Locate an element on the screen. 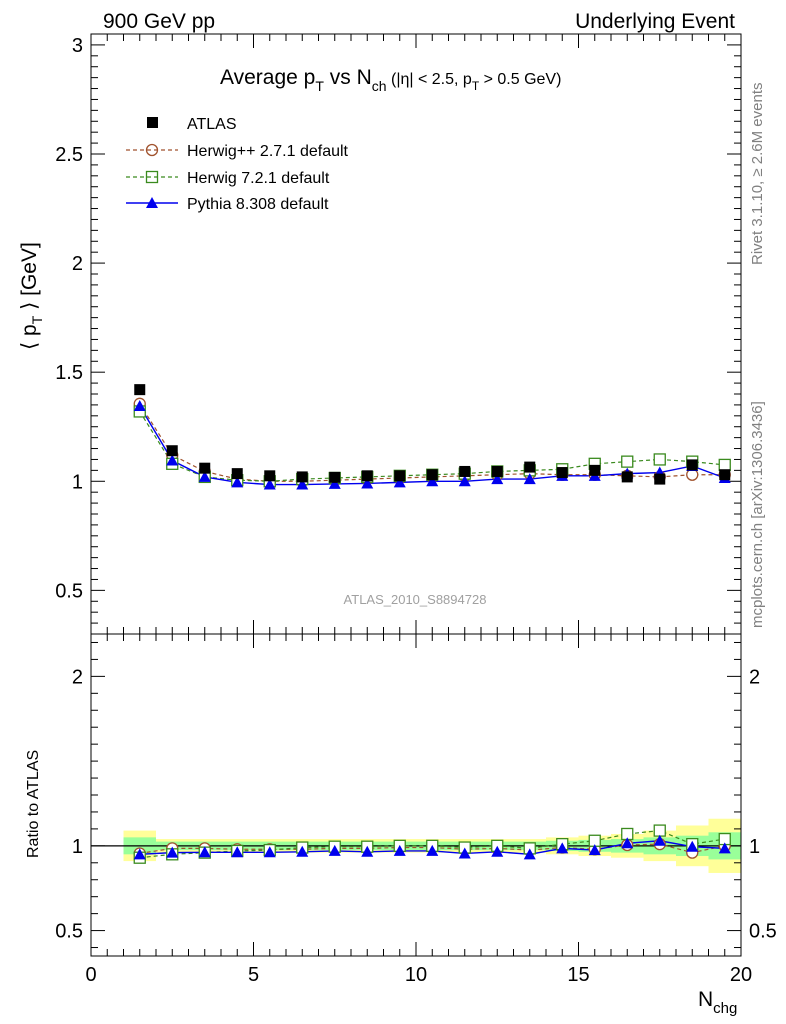 Image resolution: width=786 pixels, height=1024 pixels. main-y-tick-label: 2.5 is located at coordinates (69, 155).